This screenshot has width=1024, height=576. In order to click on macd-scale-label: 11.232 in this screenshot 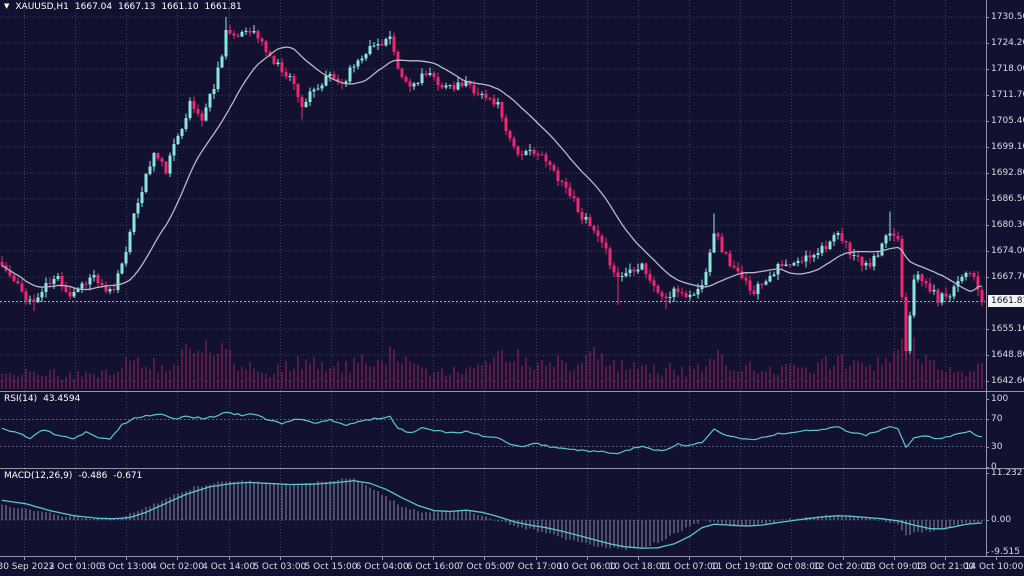, I will do `click(1007, 473)`.